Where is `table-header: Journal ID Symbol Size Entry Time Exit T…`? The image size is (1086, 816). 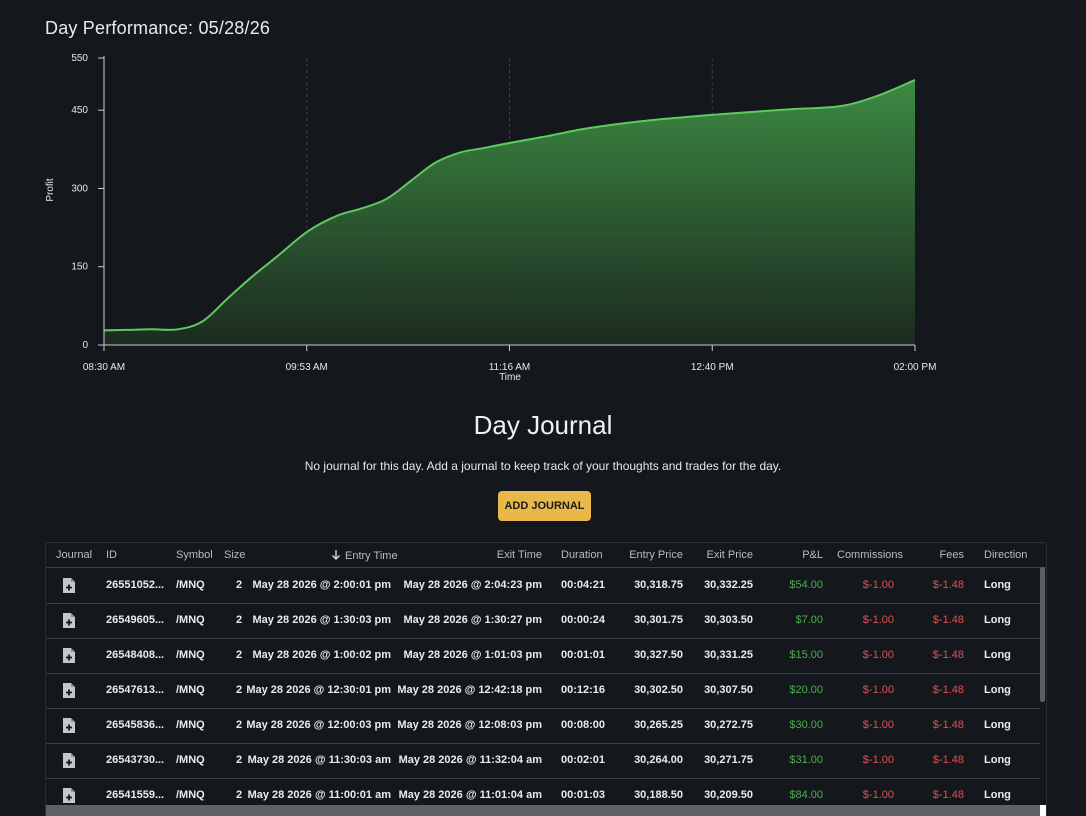
table-header: Journal ID Symbol Size Entry Time Exit T… is located at coordinates (546, 555).